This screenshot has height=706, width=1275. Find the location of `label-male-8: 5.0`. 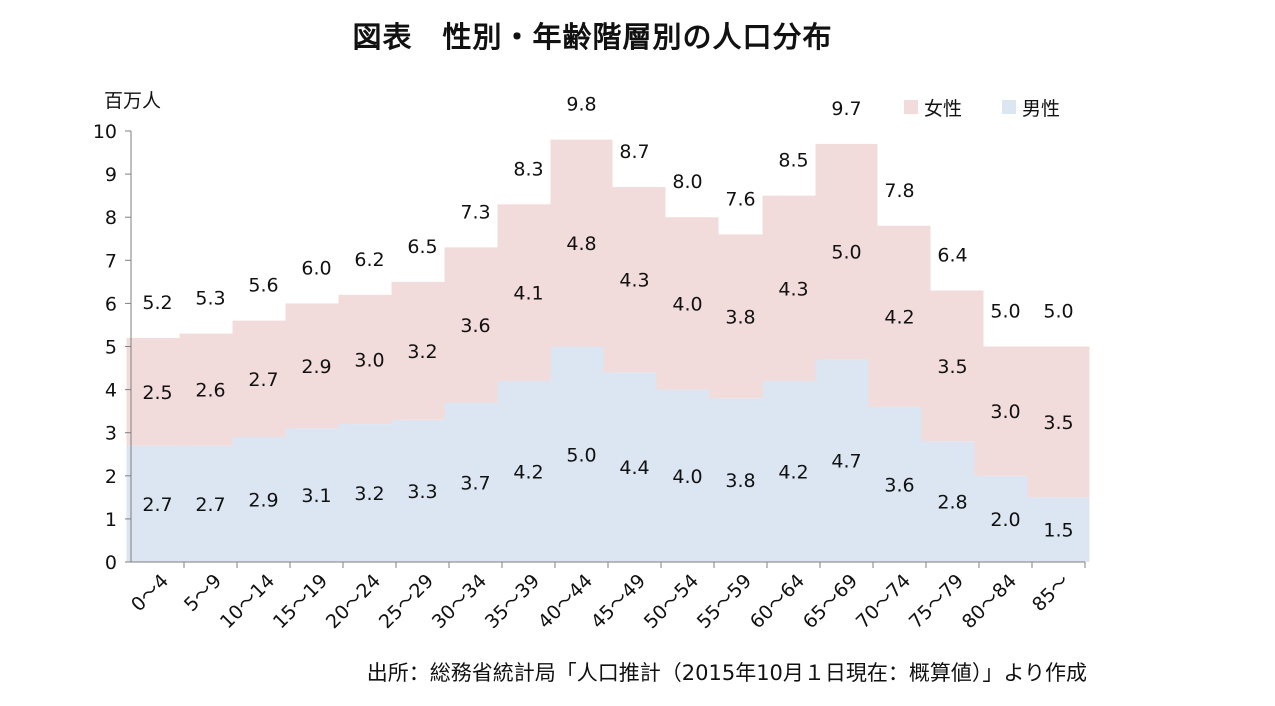

label-male-8: 5.0 is located at coordinates (581, 455).